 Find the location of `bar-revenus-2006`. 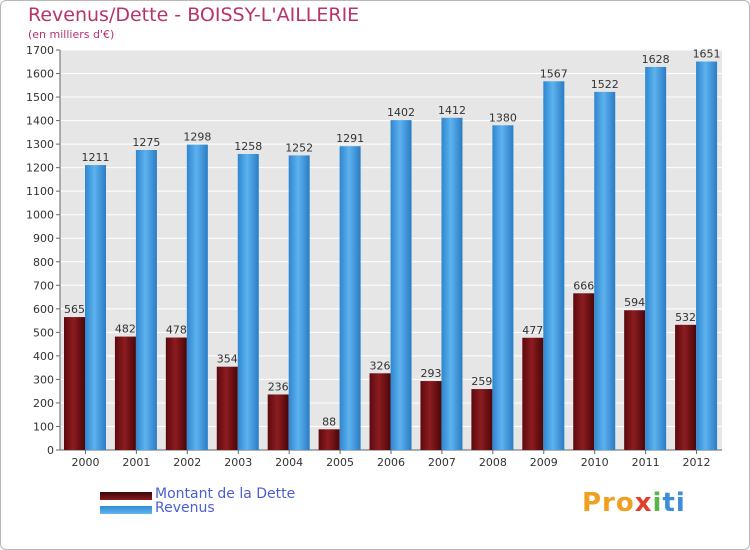

bar-revenus-2006 is located at coordinates (401, 285).